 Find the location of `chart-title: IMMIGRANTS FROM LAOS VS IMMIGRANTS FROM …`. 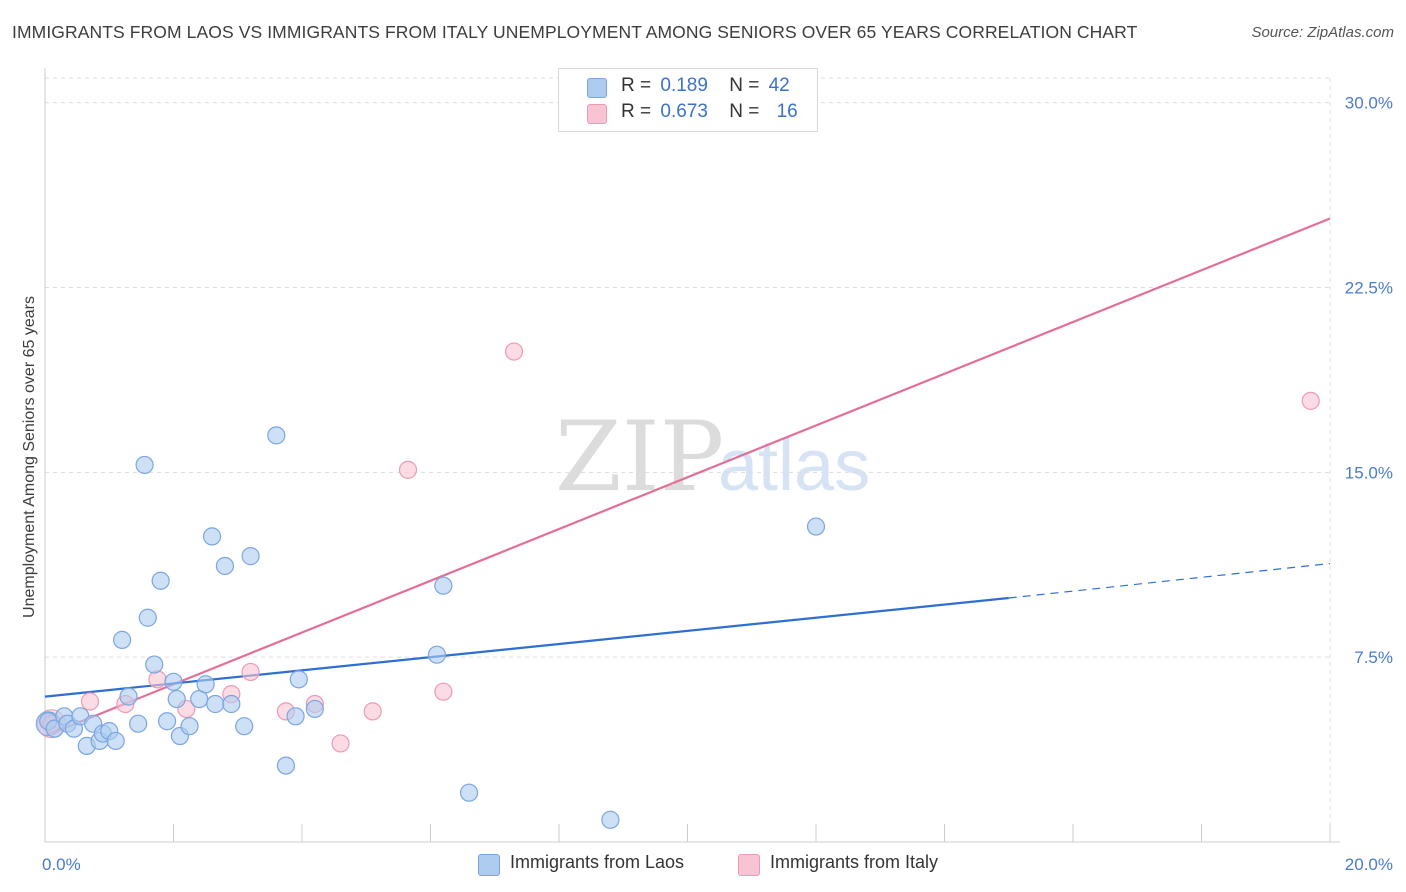

chart-title: IMMIGRANTS FROM LAOS VS IMMIGRANTS FROM … is located at coordinates (575, 32).